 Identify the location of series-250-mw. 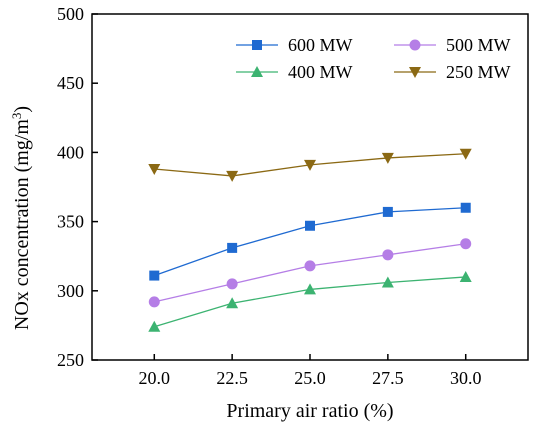
(310, 165).